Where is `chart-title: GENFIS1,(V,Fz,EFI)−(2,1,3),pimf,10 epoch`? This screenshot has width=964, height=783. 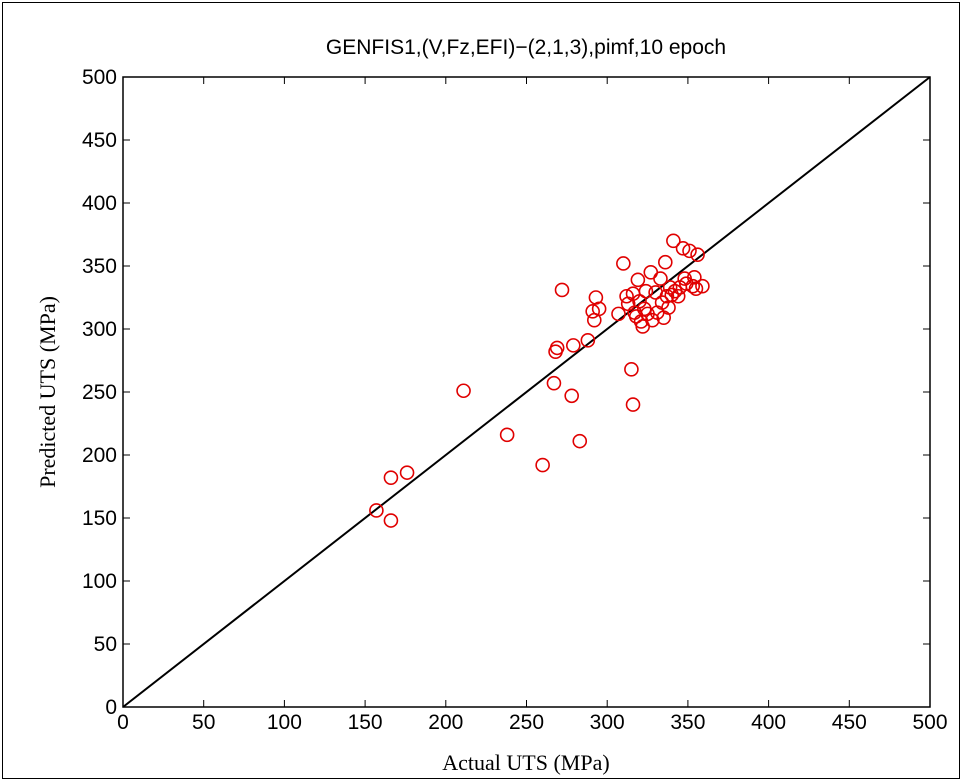
chart-title: GENFIS1,(V,Fz,EFI)−(2,1,3),pimf,10 epoch is located at coordinates (526, 47).